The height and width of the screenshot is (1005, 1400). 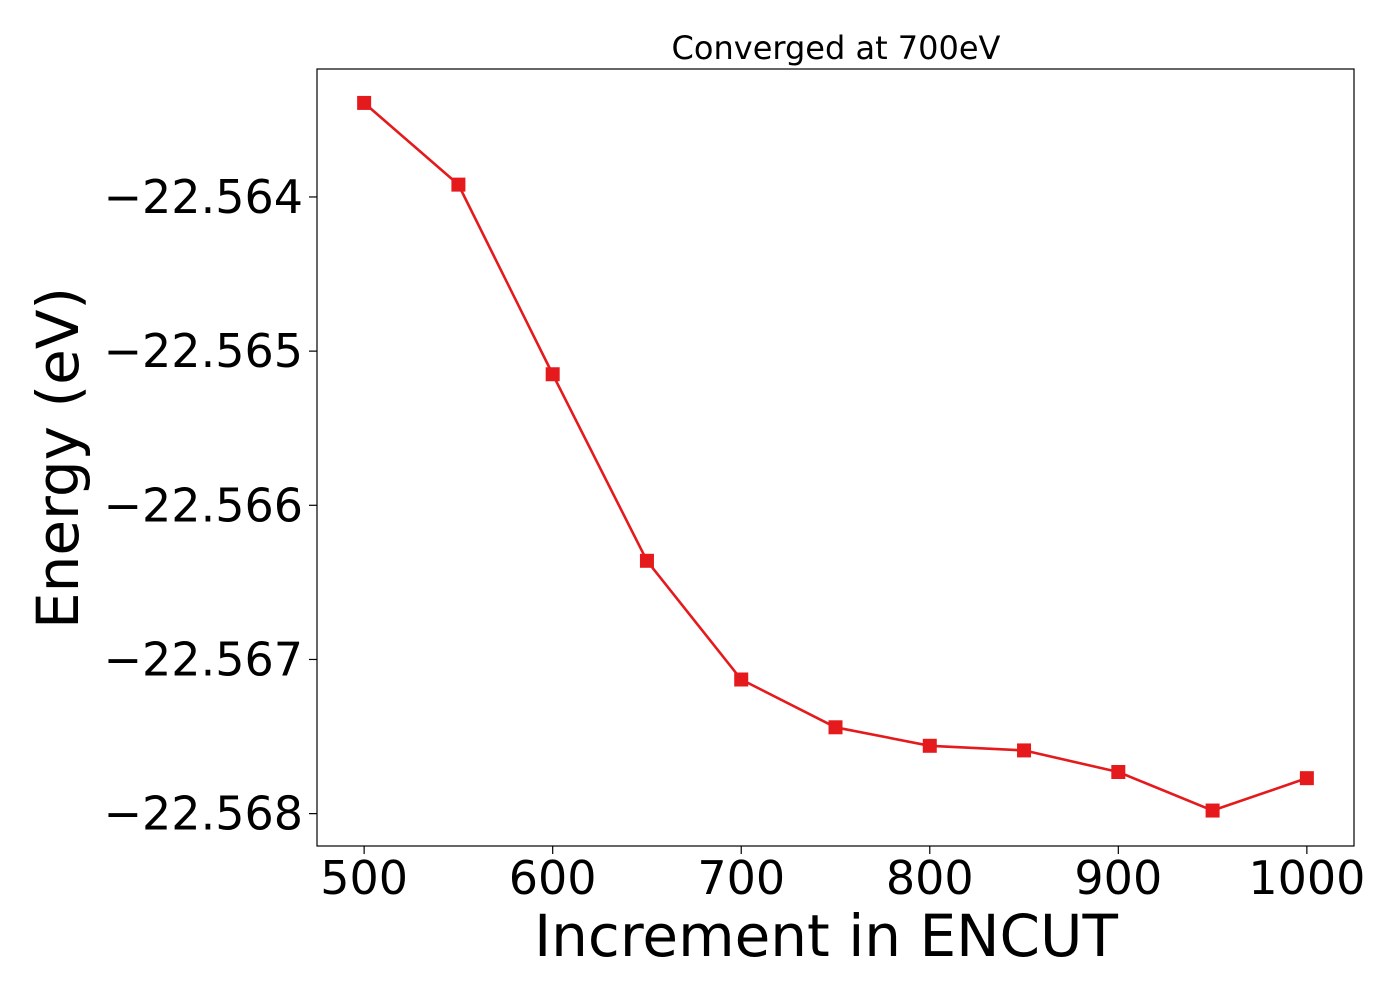 What do you see at coordinates (1306, 878) in the screenshot?
I see `x-tick-label: 1000` at bounding box center [1306, 878].